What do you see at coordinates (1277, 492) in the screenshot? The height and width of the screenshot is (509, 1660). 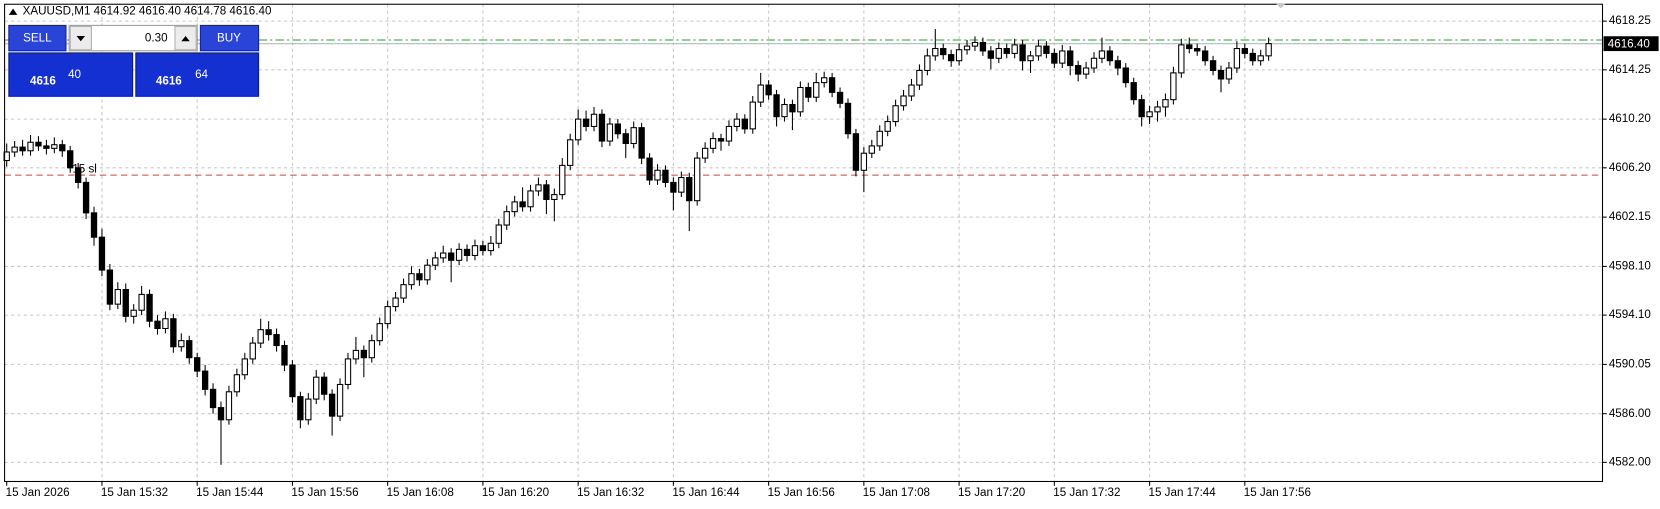 I see `x-tick-label: 15 Jan 17:56` at bounding box center [1277, 492].